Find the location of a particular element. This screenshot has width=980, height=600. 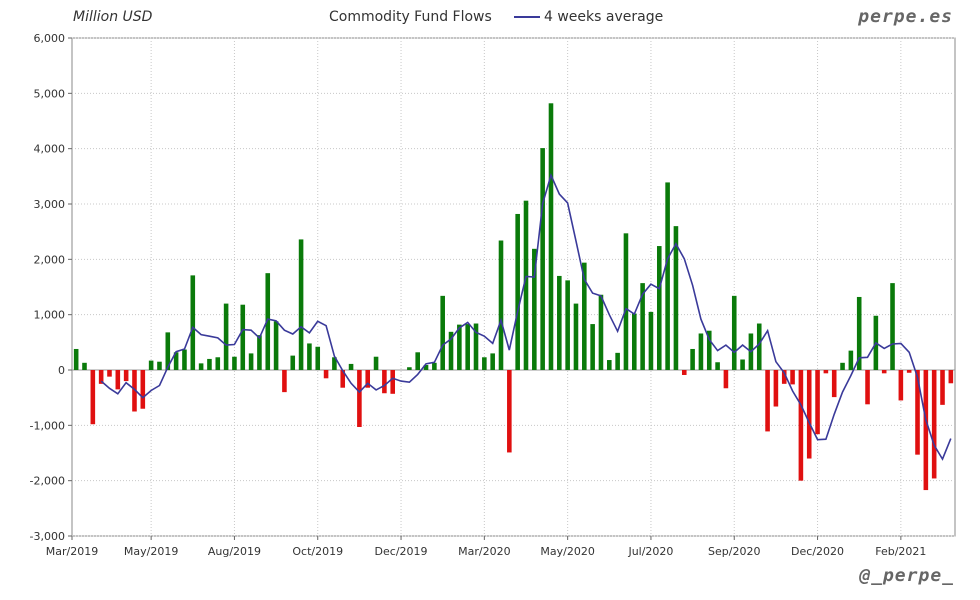

x-tick-label: May/2020 is located at coordinates (567, 551).